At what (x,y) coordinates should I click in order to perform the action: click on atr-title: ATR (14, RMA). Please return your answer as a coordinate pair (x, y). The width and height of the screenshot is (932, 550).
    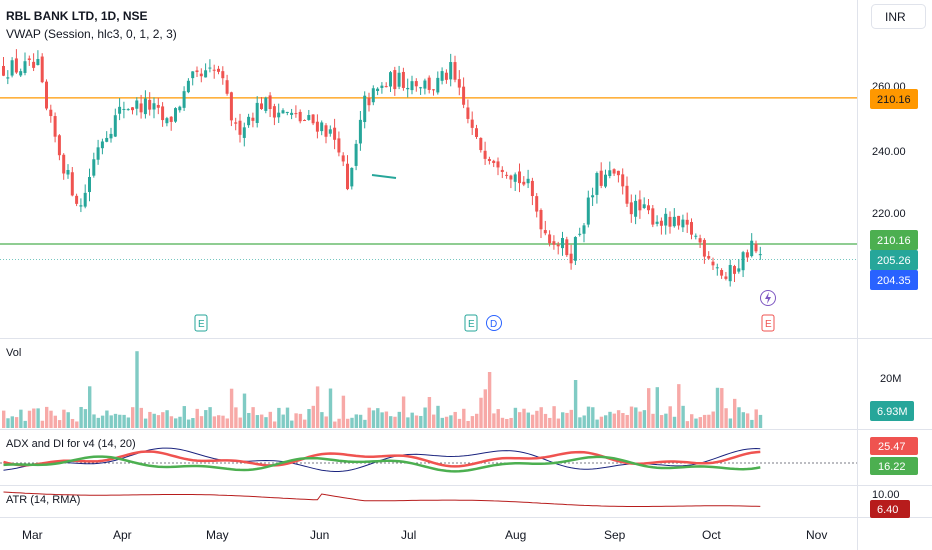
    Looking at the image, I should click on (43, 500).